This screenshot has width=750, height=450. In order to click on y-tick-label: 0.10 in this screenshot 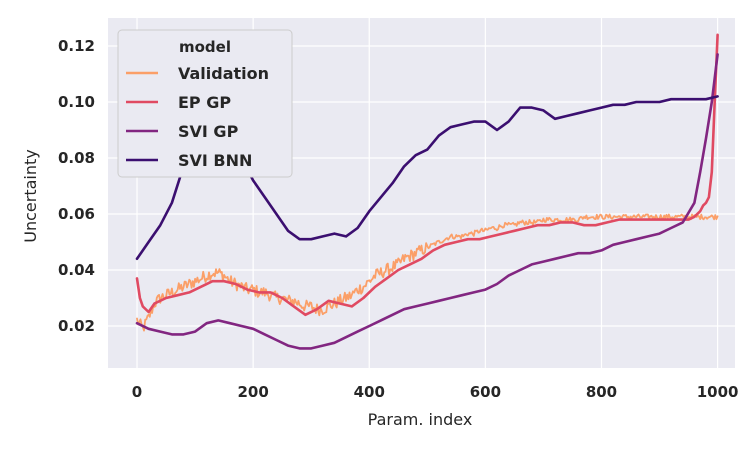, I will do `click(76, 102)`.